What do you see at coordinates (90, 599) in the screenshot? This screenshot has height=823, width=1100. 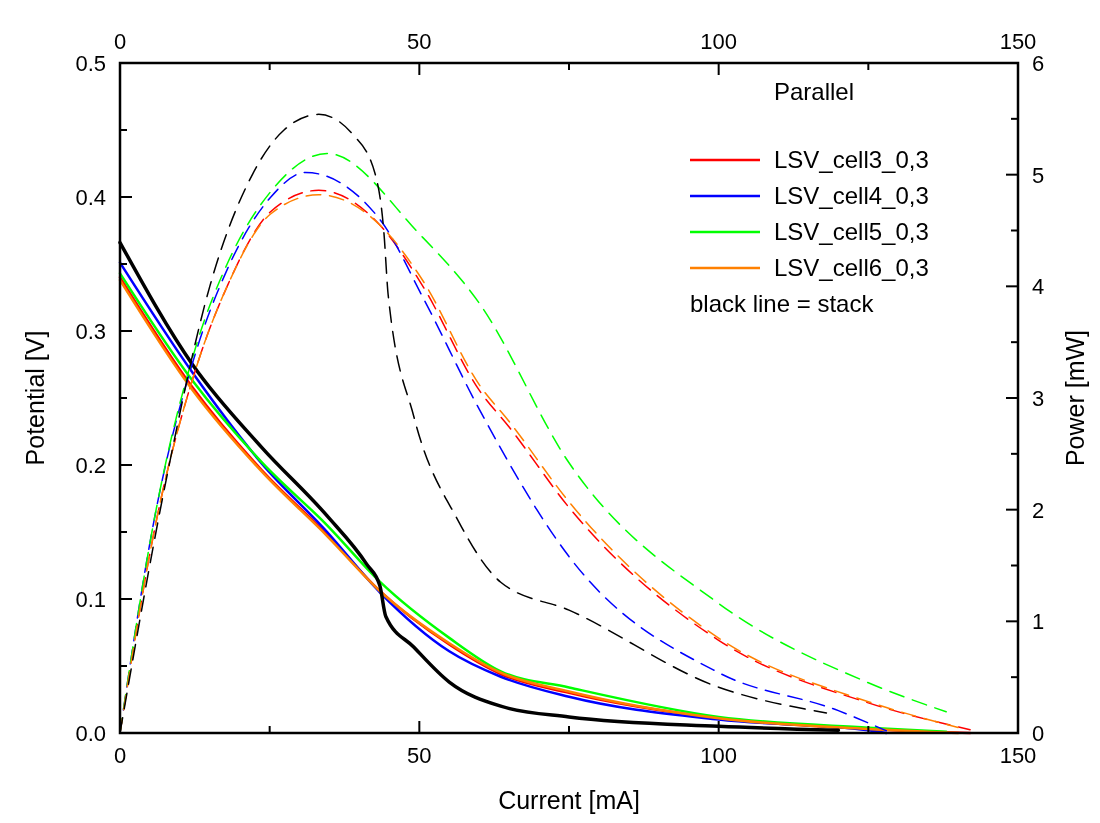 I see `y-tick-label: 0.1` at bounding box center [90, 599].